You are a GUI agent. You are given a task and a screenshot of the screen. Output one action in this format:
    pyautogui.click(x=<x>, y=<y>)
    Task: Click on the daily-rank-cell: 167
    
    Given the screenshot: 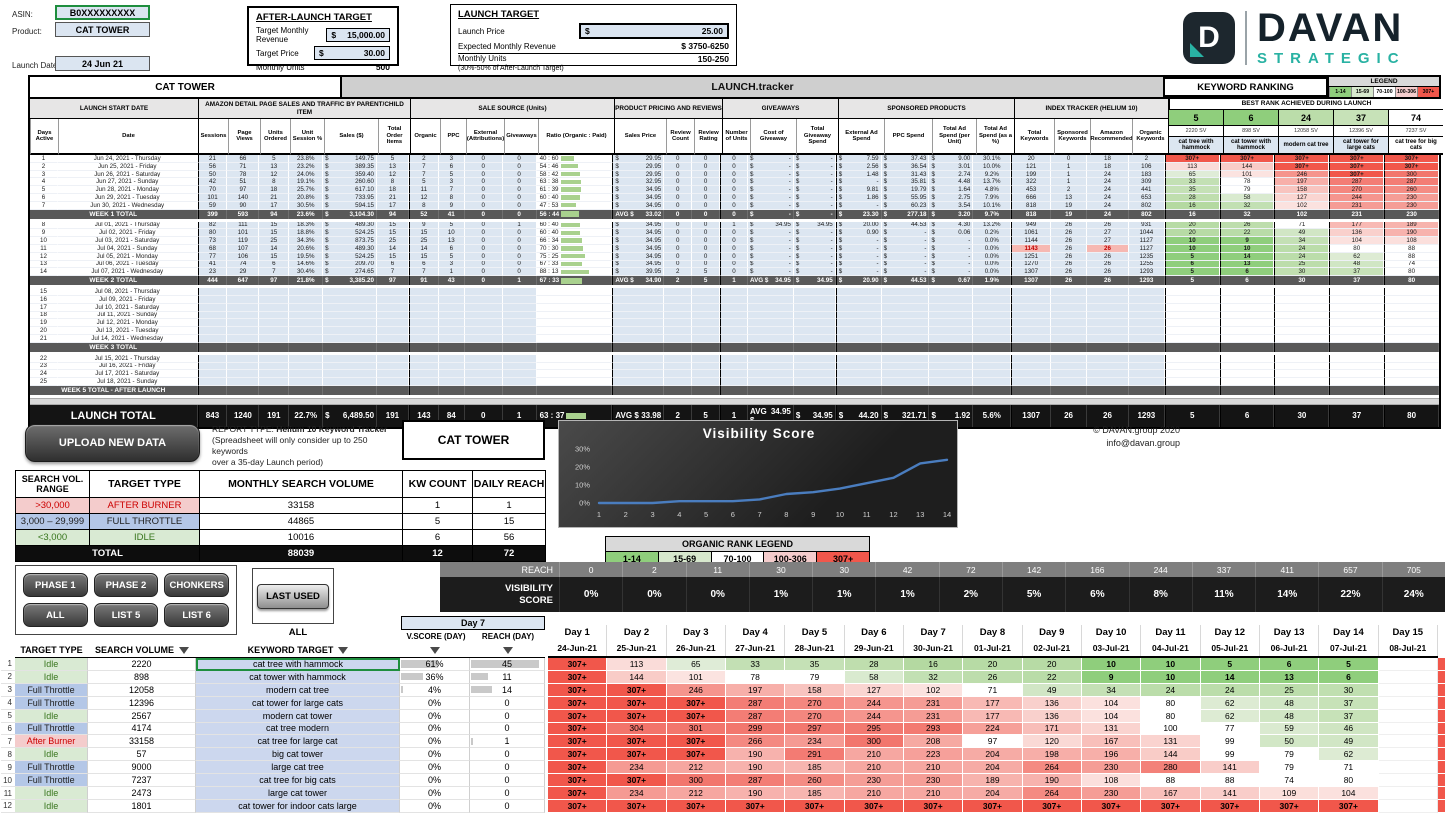 What is the action you would take?
    pyautogui.click(x=1111, y=742)
    